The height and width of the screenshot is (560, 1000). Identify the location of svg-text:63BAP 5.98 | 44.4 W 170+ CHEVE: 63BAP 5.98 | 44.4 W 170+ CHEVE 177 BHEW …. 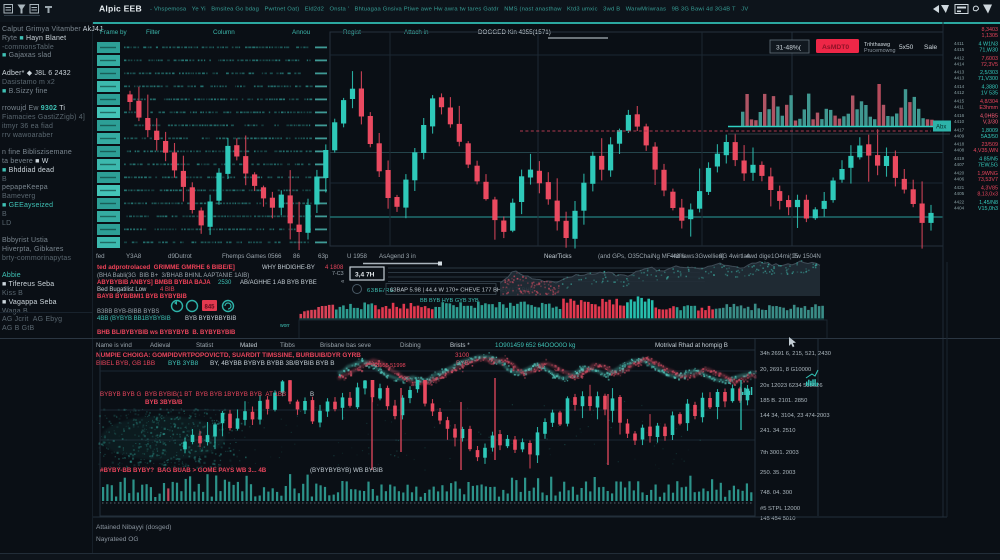
(462, 291).